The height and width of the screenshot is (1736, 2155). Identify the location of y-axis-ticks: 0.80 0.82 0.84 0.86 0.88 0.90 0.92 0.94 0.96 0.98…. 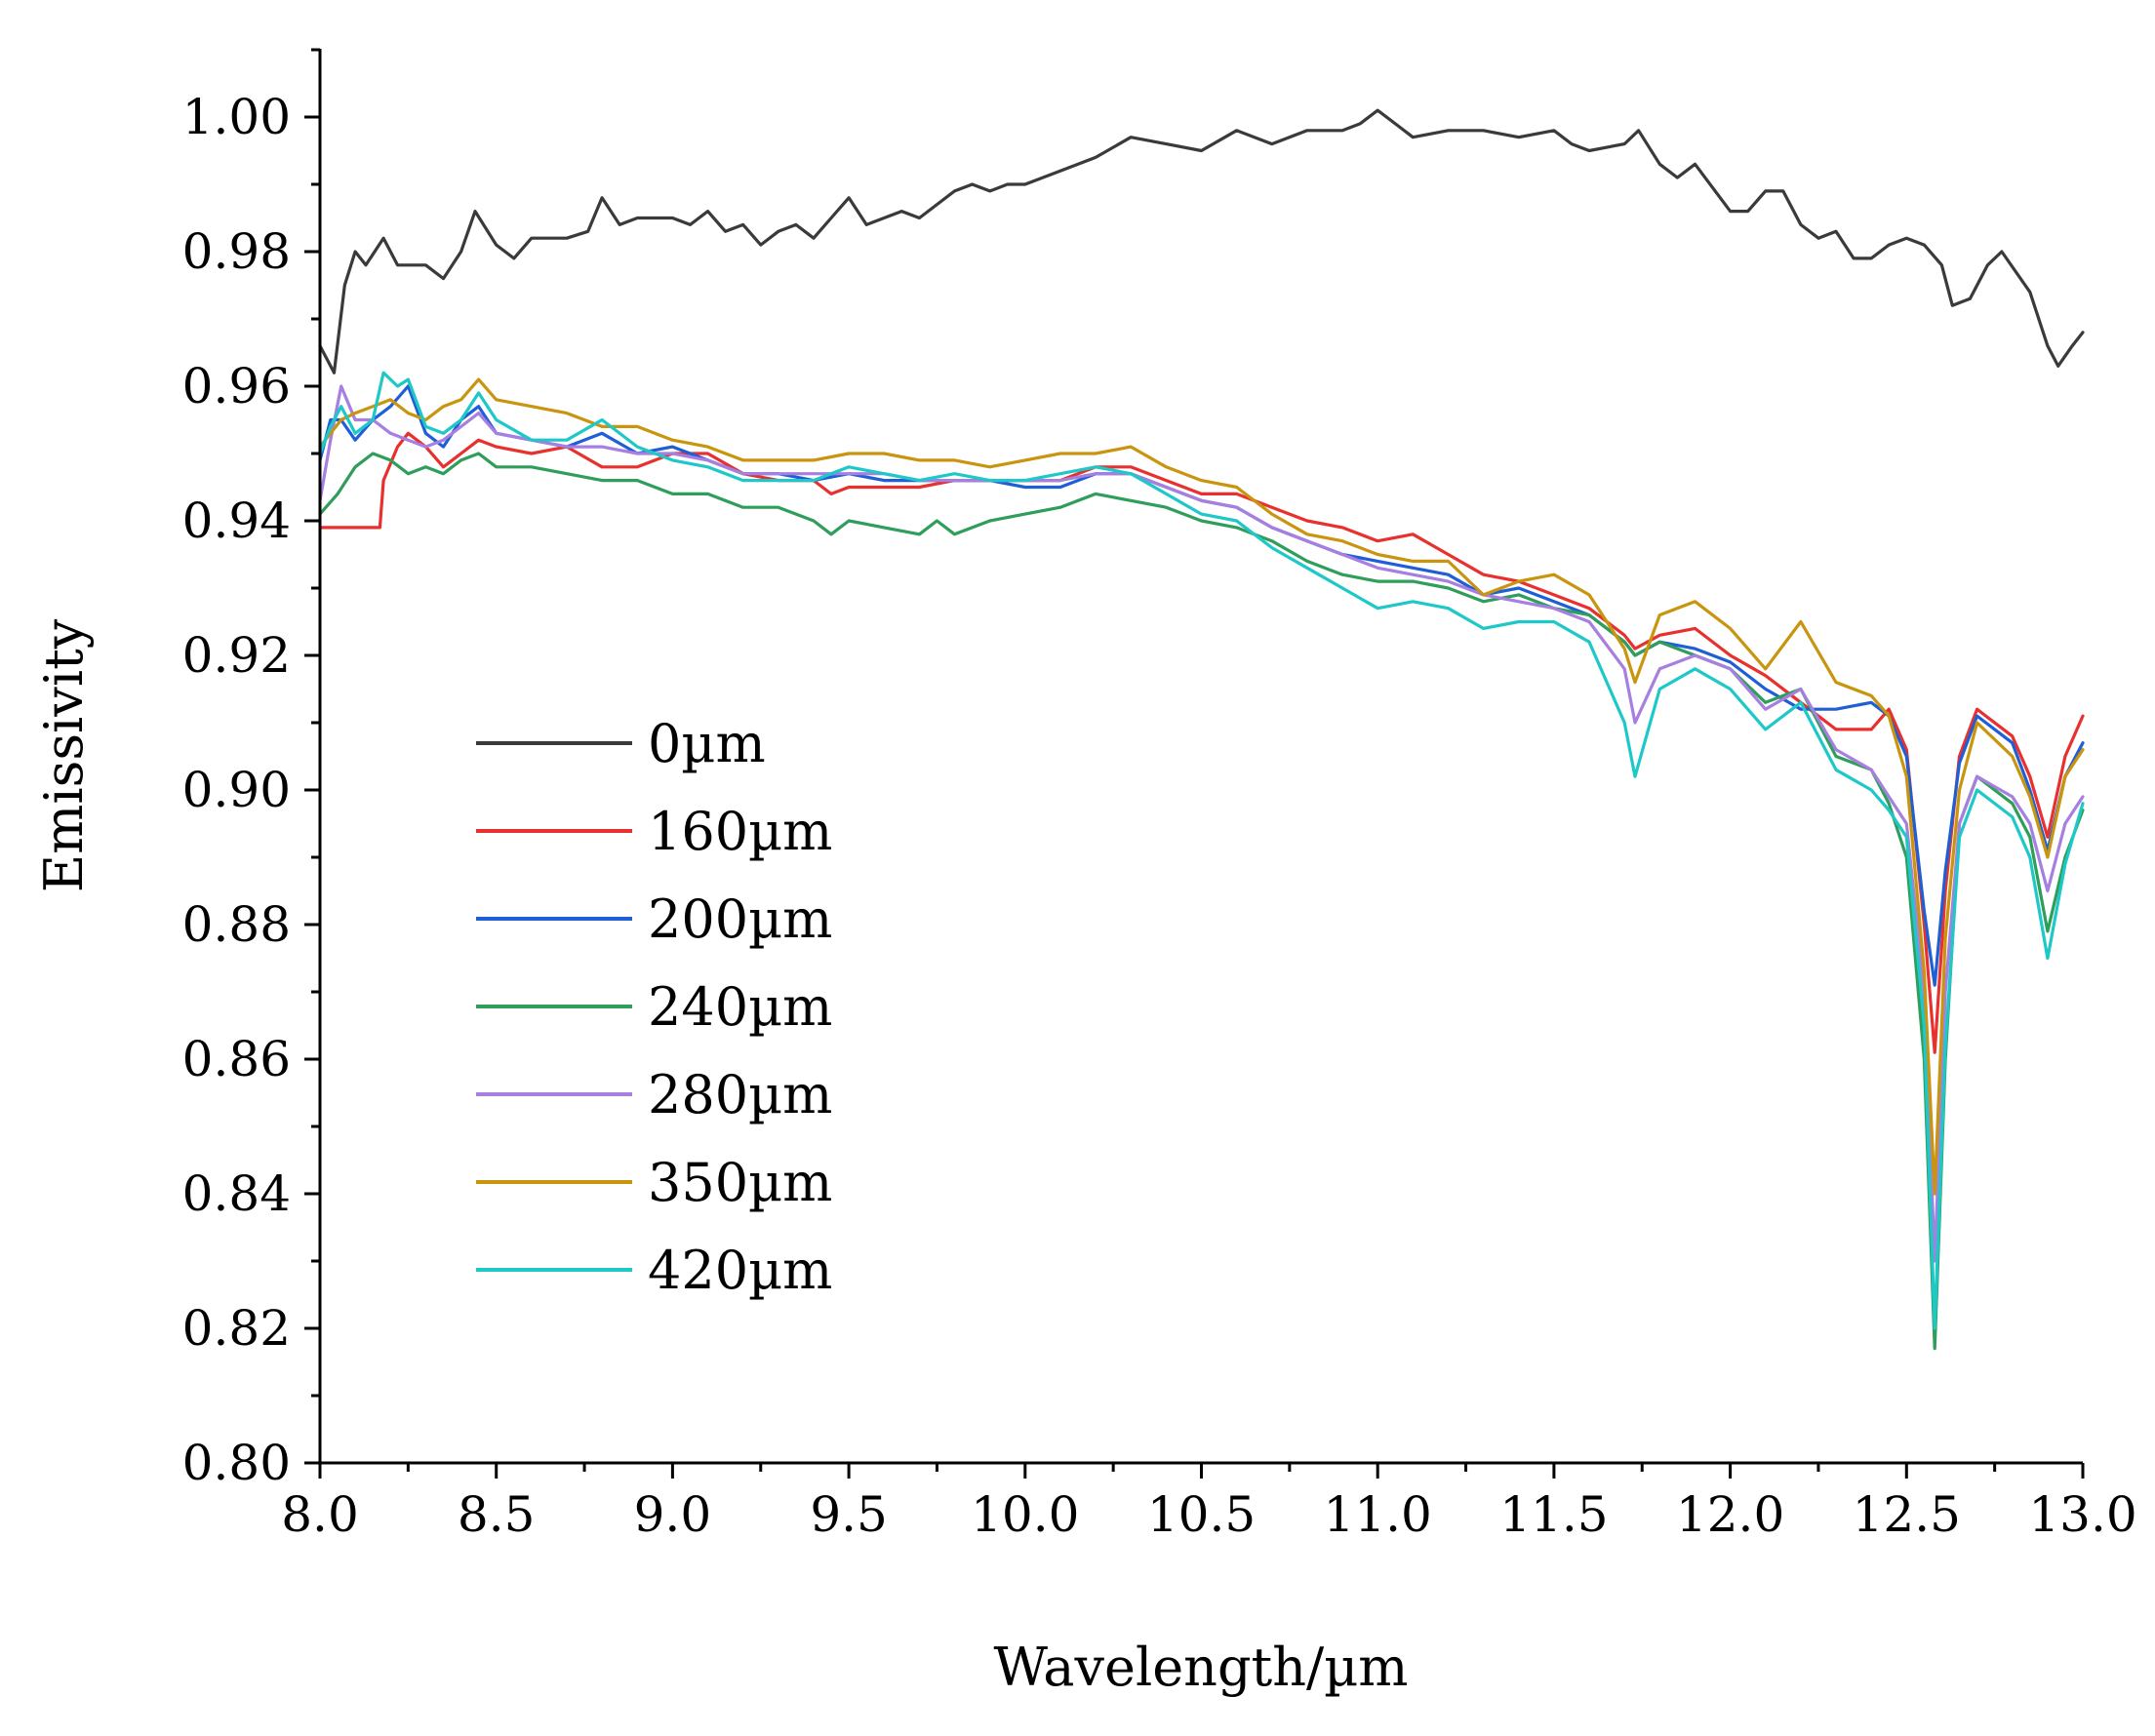
(251, 769).